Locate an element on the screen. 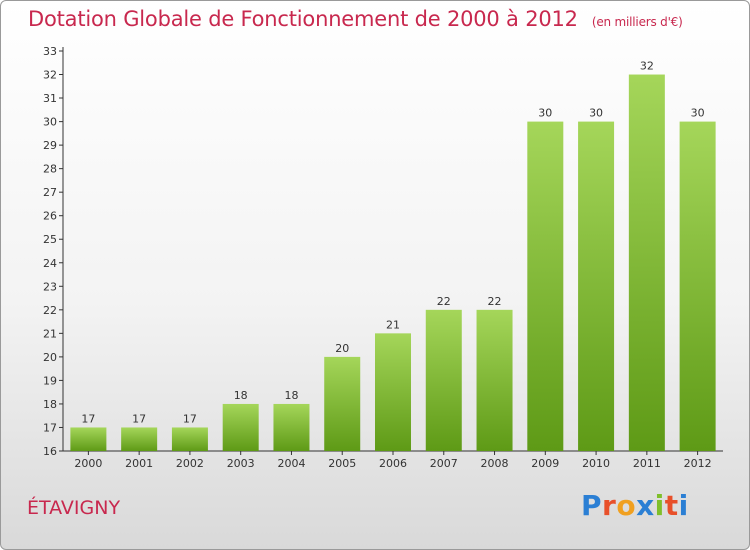 This screenshot has height=550, width=750. logo-letter: r is located at coordinates (609, 505).